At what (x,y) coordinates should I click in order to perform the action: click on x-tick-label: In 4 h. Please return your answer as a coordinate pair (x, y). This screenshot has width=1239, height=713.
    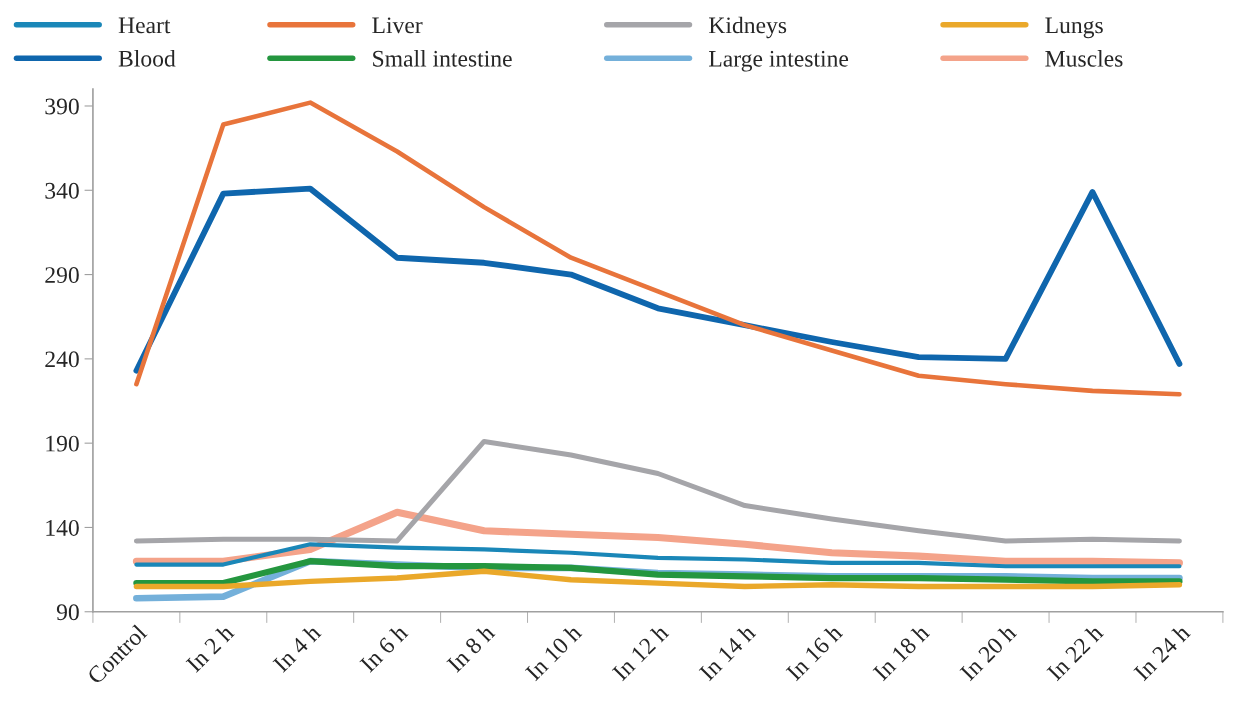
    Looking at the image, I should click on (296, 648).